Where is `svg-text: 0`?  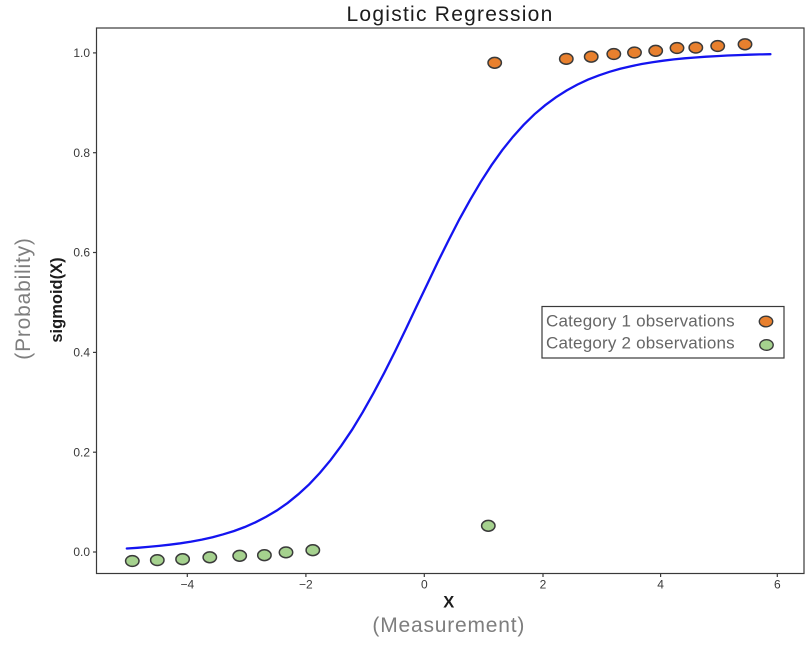 svg-text: 0 is located at coordinates (424, 585).